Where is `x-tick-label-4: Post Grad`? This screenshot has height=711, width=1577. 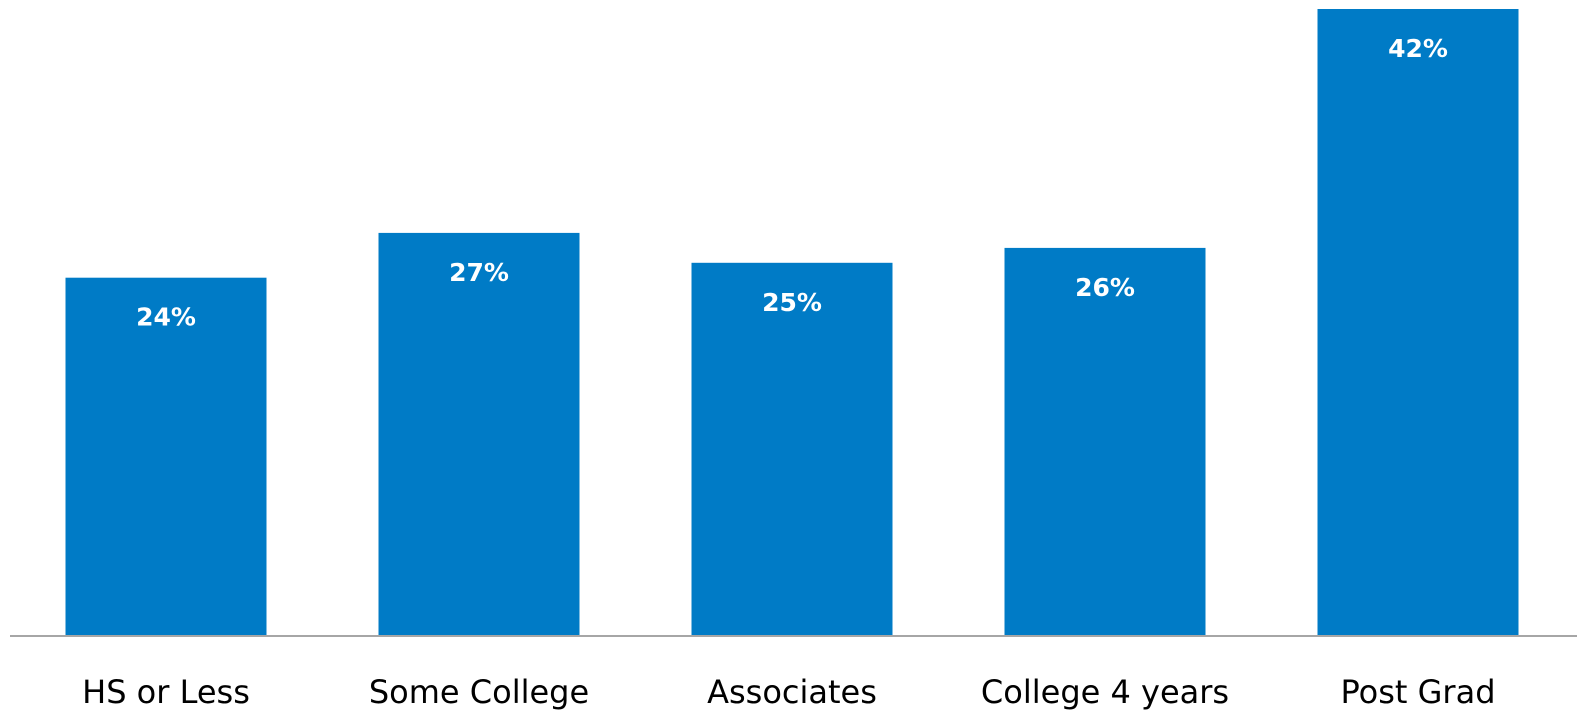 x-tick-label-4: Post Grad is located at coordinates (1418, 692).